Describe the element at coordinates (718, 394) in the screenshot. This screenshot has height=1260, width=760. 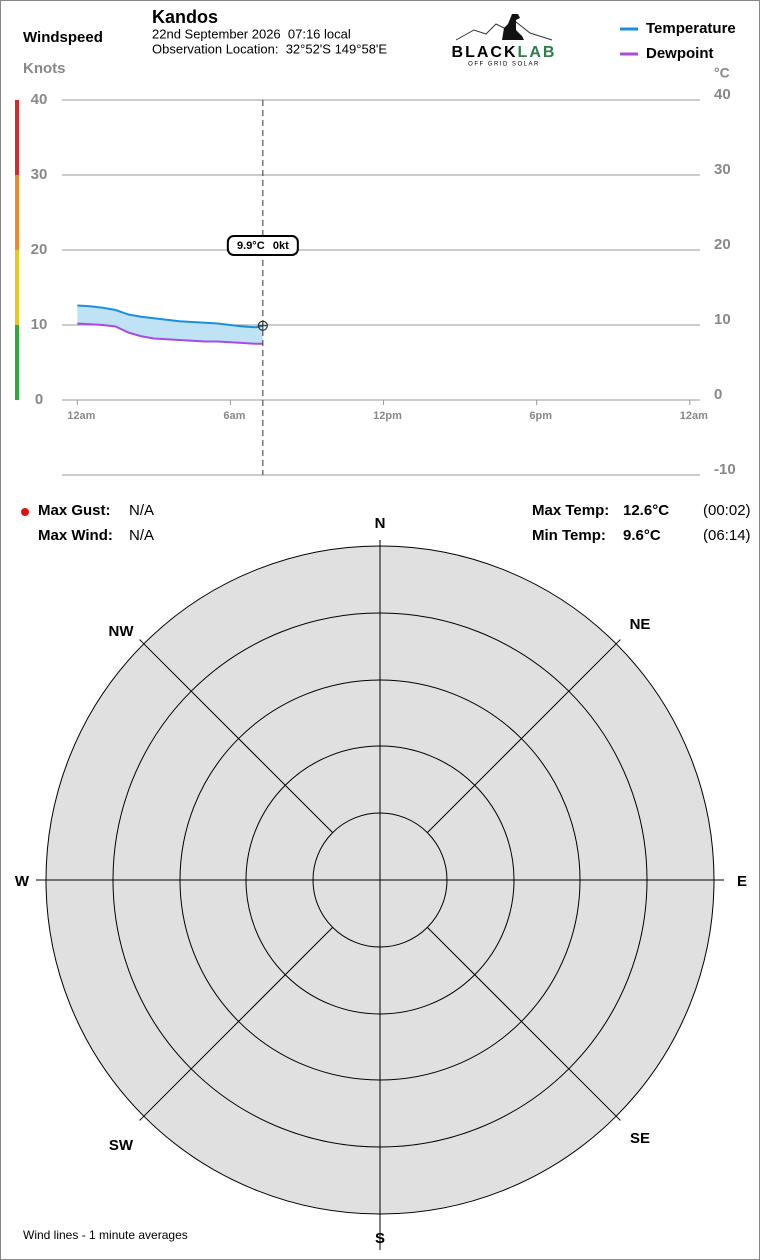
I see `y2-tick-label: 0` at that location.